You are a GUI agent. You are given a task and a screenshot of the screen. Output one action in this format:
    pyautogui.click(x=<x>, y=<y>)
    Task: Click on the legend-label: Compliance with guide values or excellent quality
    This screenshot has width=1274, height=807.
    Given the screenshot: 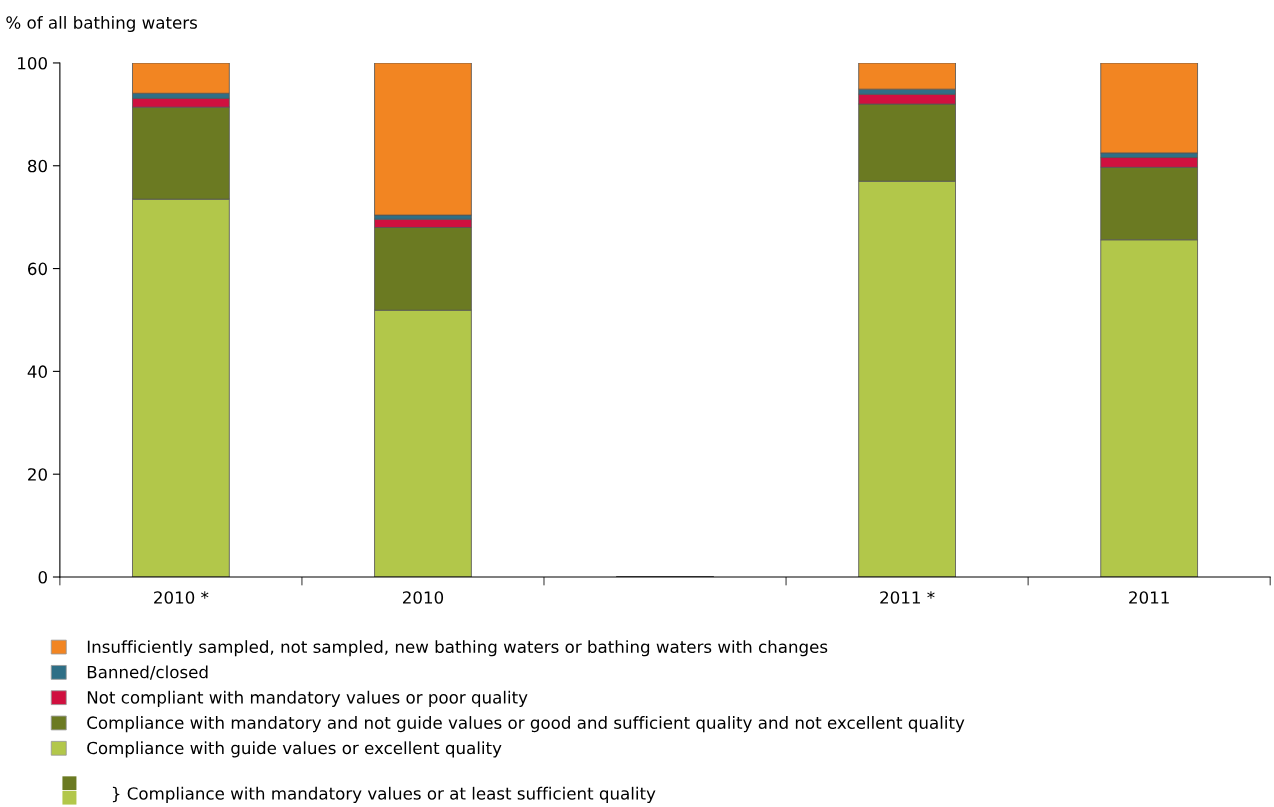 What is the action you would take?
    pyautogui.click(x=294, y=749)
    